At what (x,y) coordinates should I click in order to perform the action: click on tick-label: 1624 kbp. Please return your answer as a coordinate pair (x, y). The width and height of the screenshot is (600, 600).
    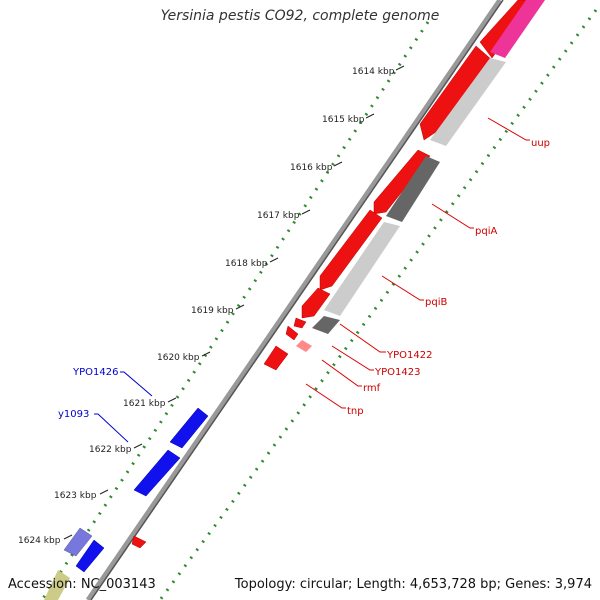
    Looking at the image, I should click on (39, 541).